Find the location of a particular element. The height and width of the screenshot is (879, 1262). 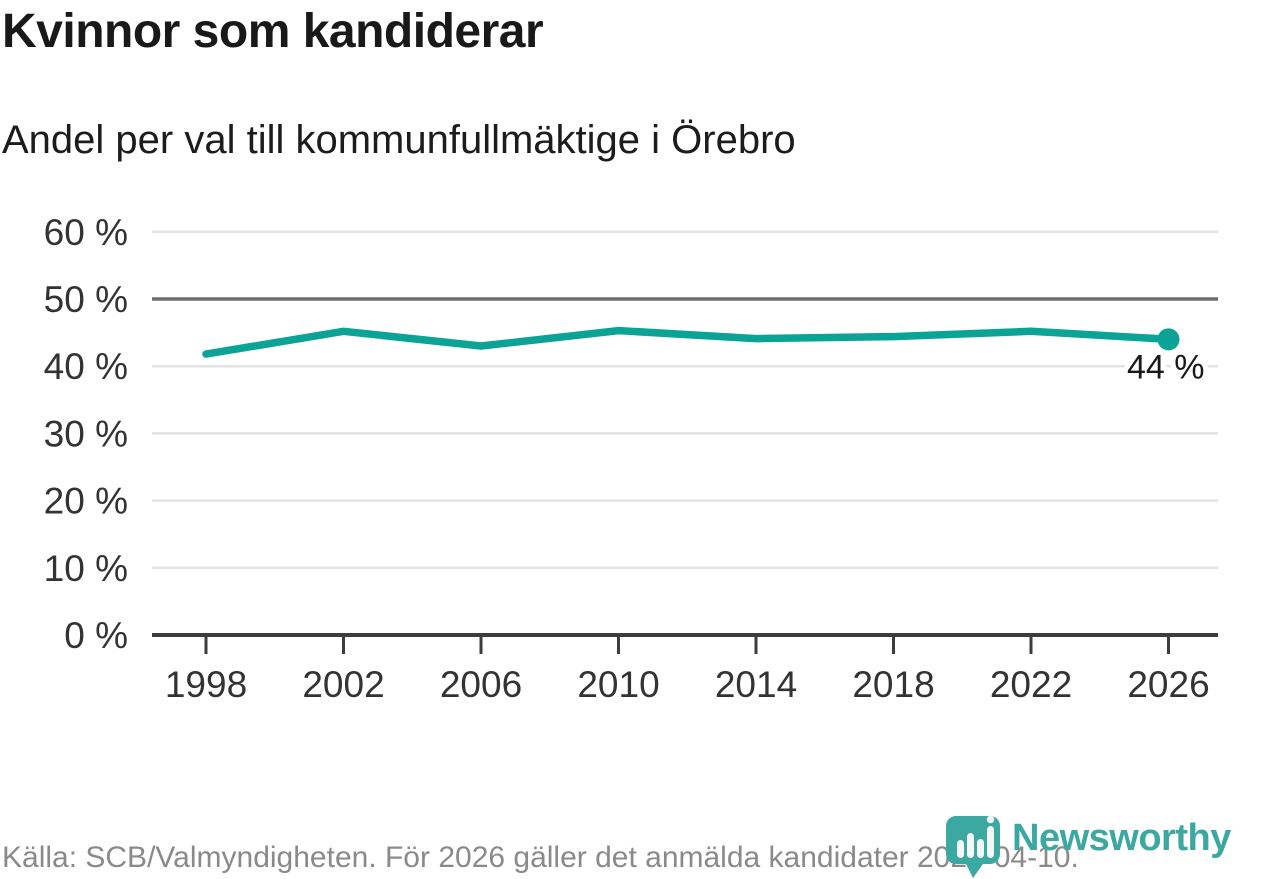

y-tick-label-30: 30 % is located at coordinates (86, 433).